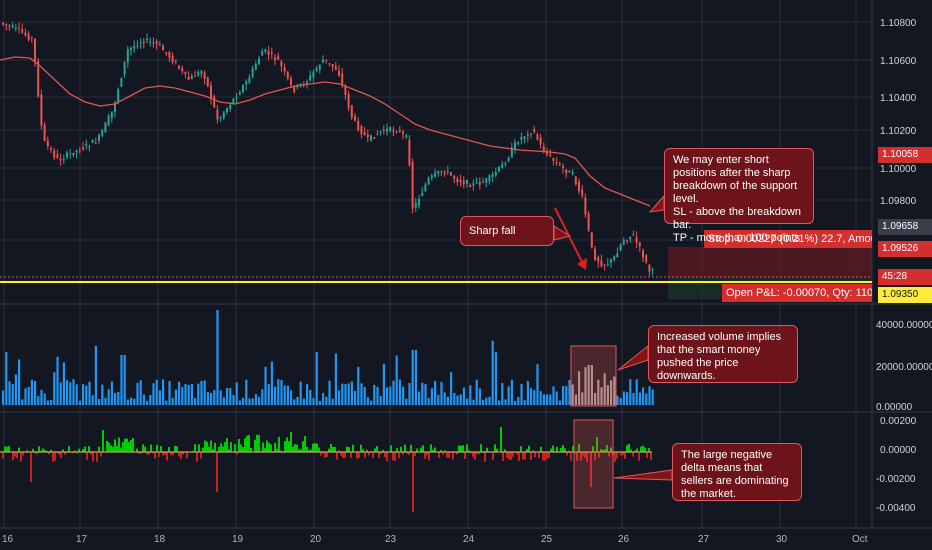  Describe the element at coordinates (507, 231) in the screenshot. I see `sharp-fall-note: Sharp fall` at that location.